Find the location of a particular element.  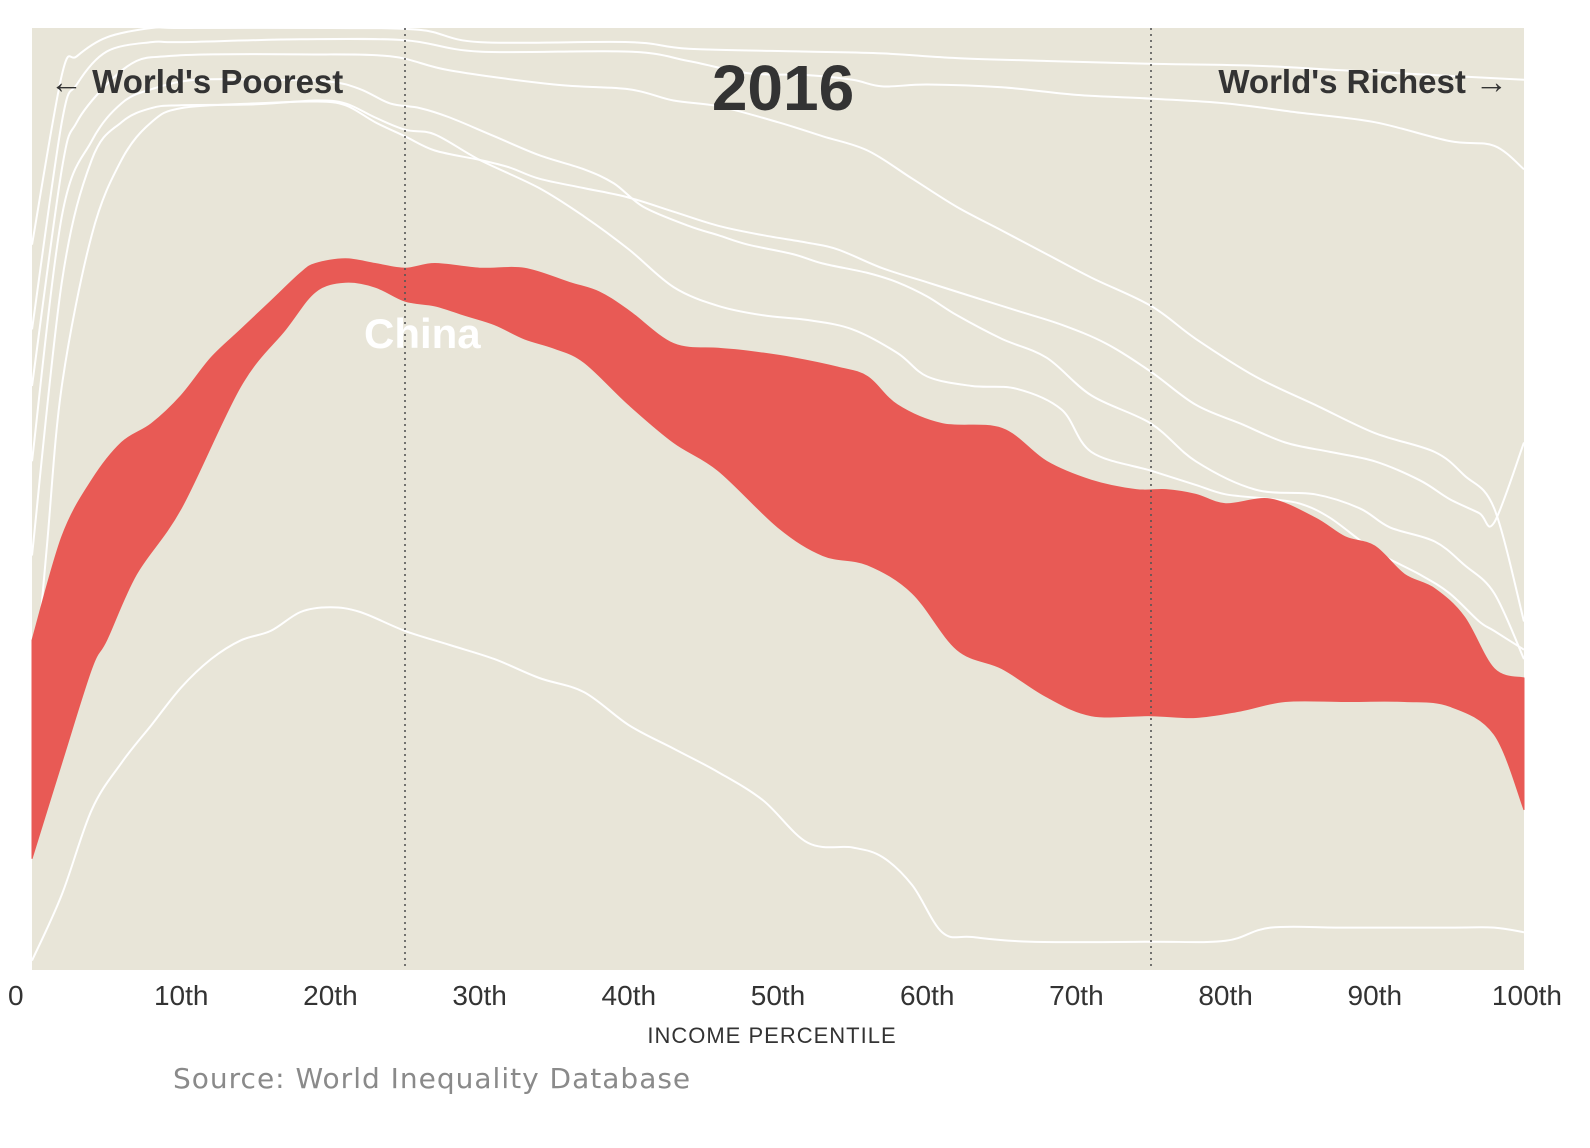

x-tick-label: 10th is located at coordinates (181, 995).